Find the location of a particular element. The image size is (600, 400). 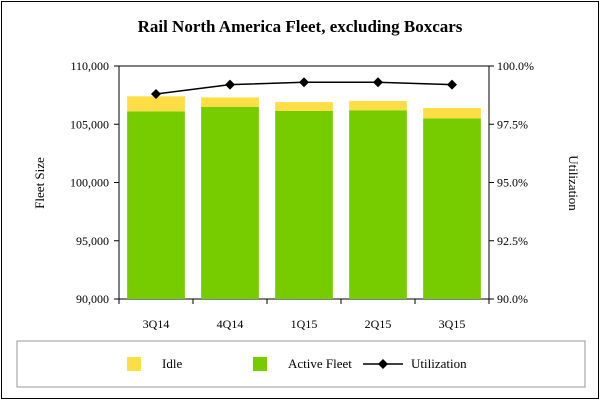

legend-utilization-label: Utilization is located at coordinates (439, 363).